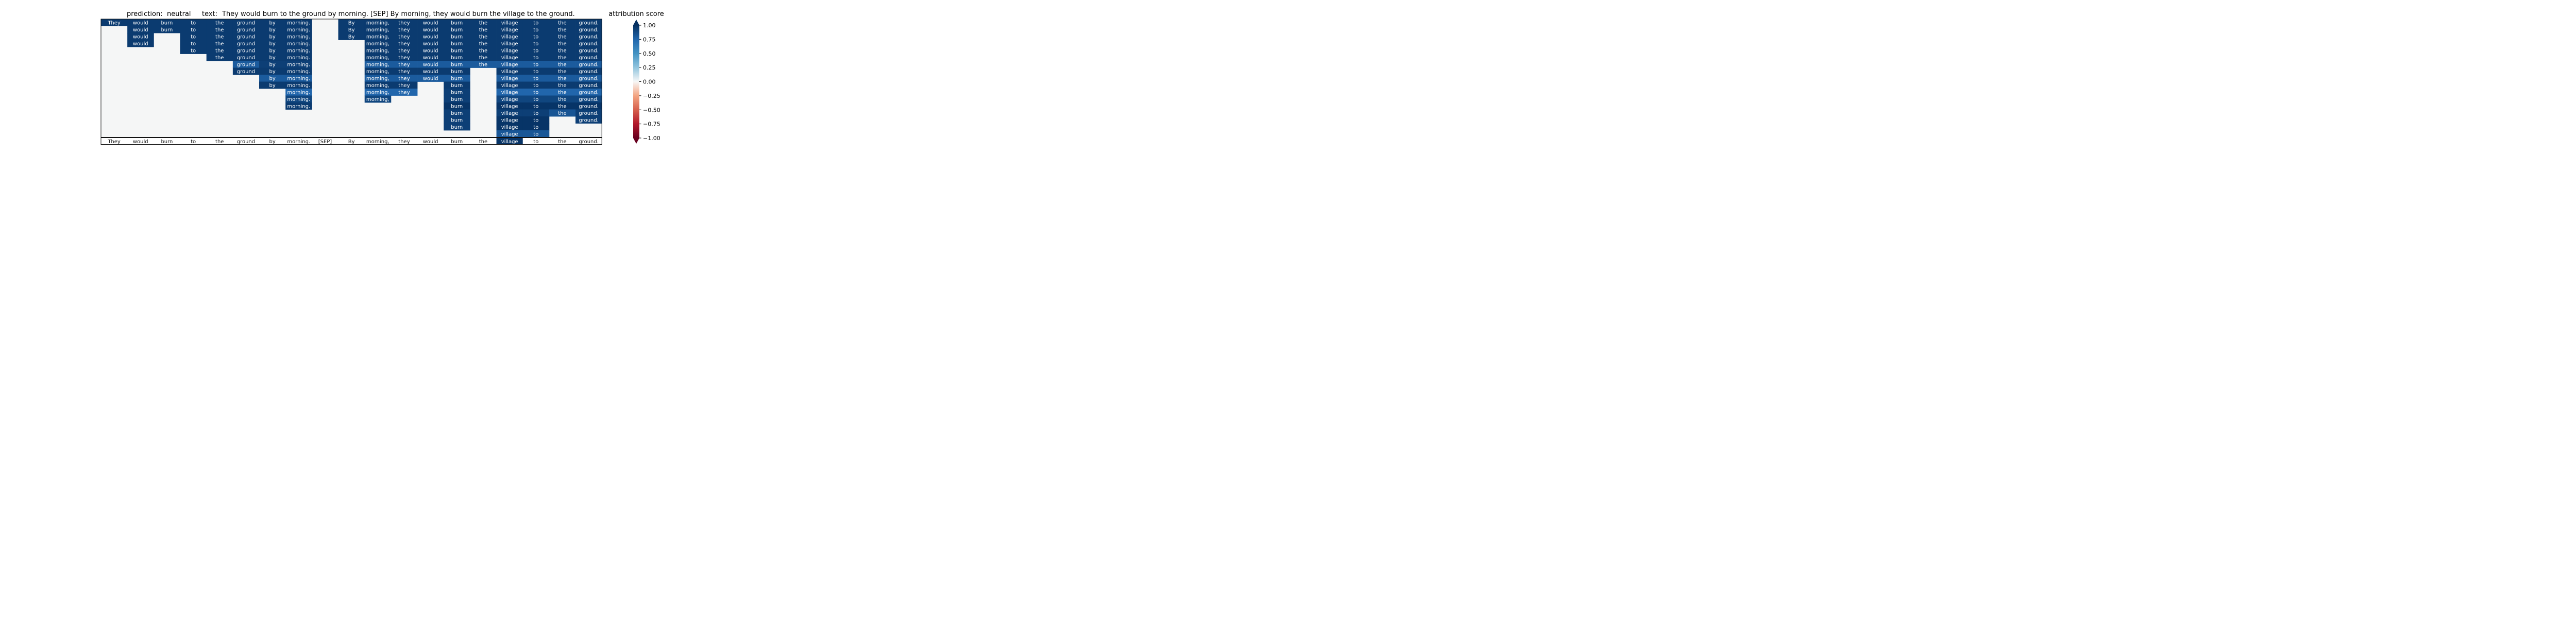  I want to click on cell-token-label: By, so click(351, 37).